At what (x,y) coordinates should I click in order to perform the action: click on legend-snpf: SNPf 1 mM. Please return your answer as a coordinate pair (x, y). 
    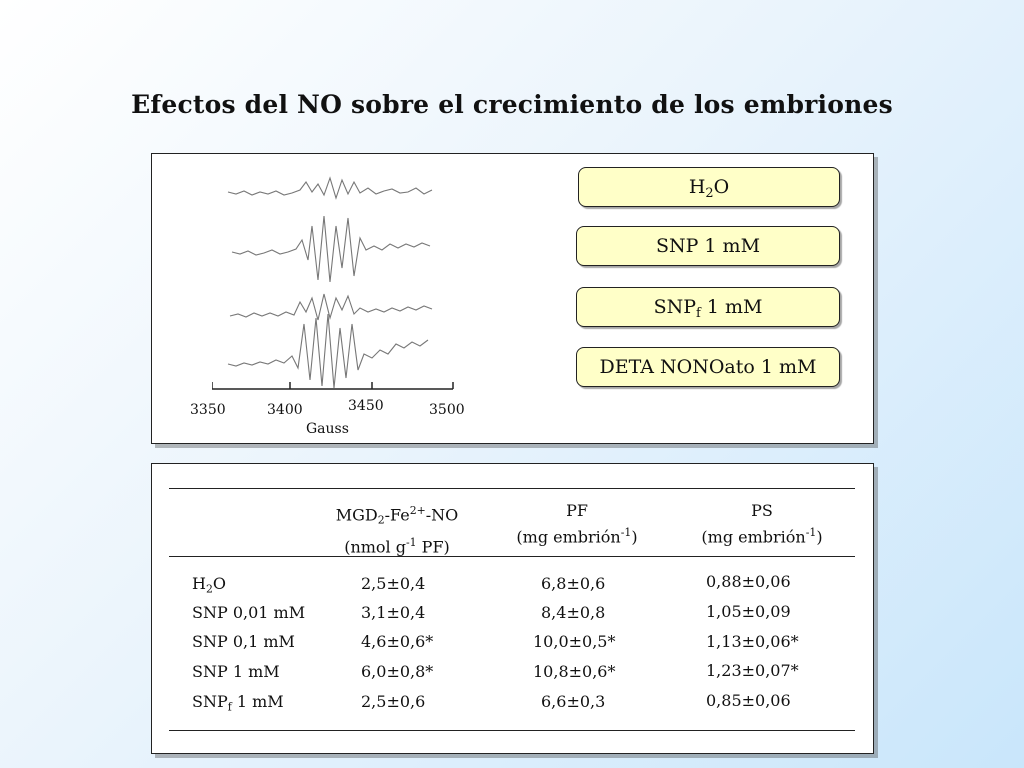
    Looking at the image, I should click on (708, 307).